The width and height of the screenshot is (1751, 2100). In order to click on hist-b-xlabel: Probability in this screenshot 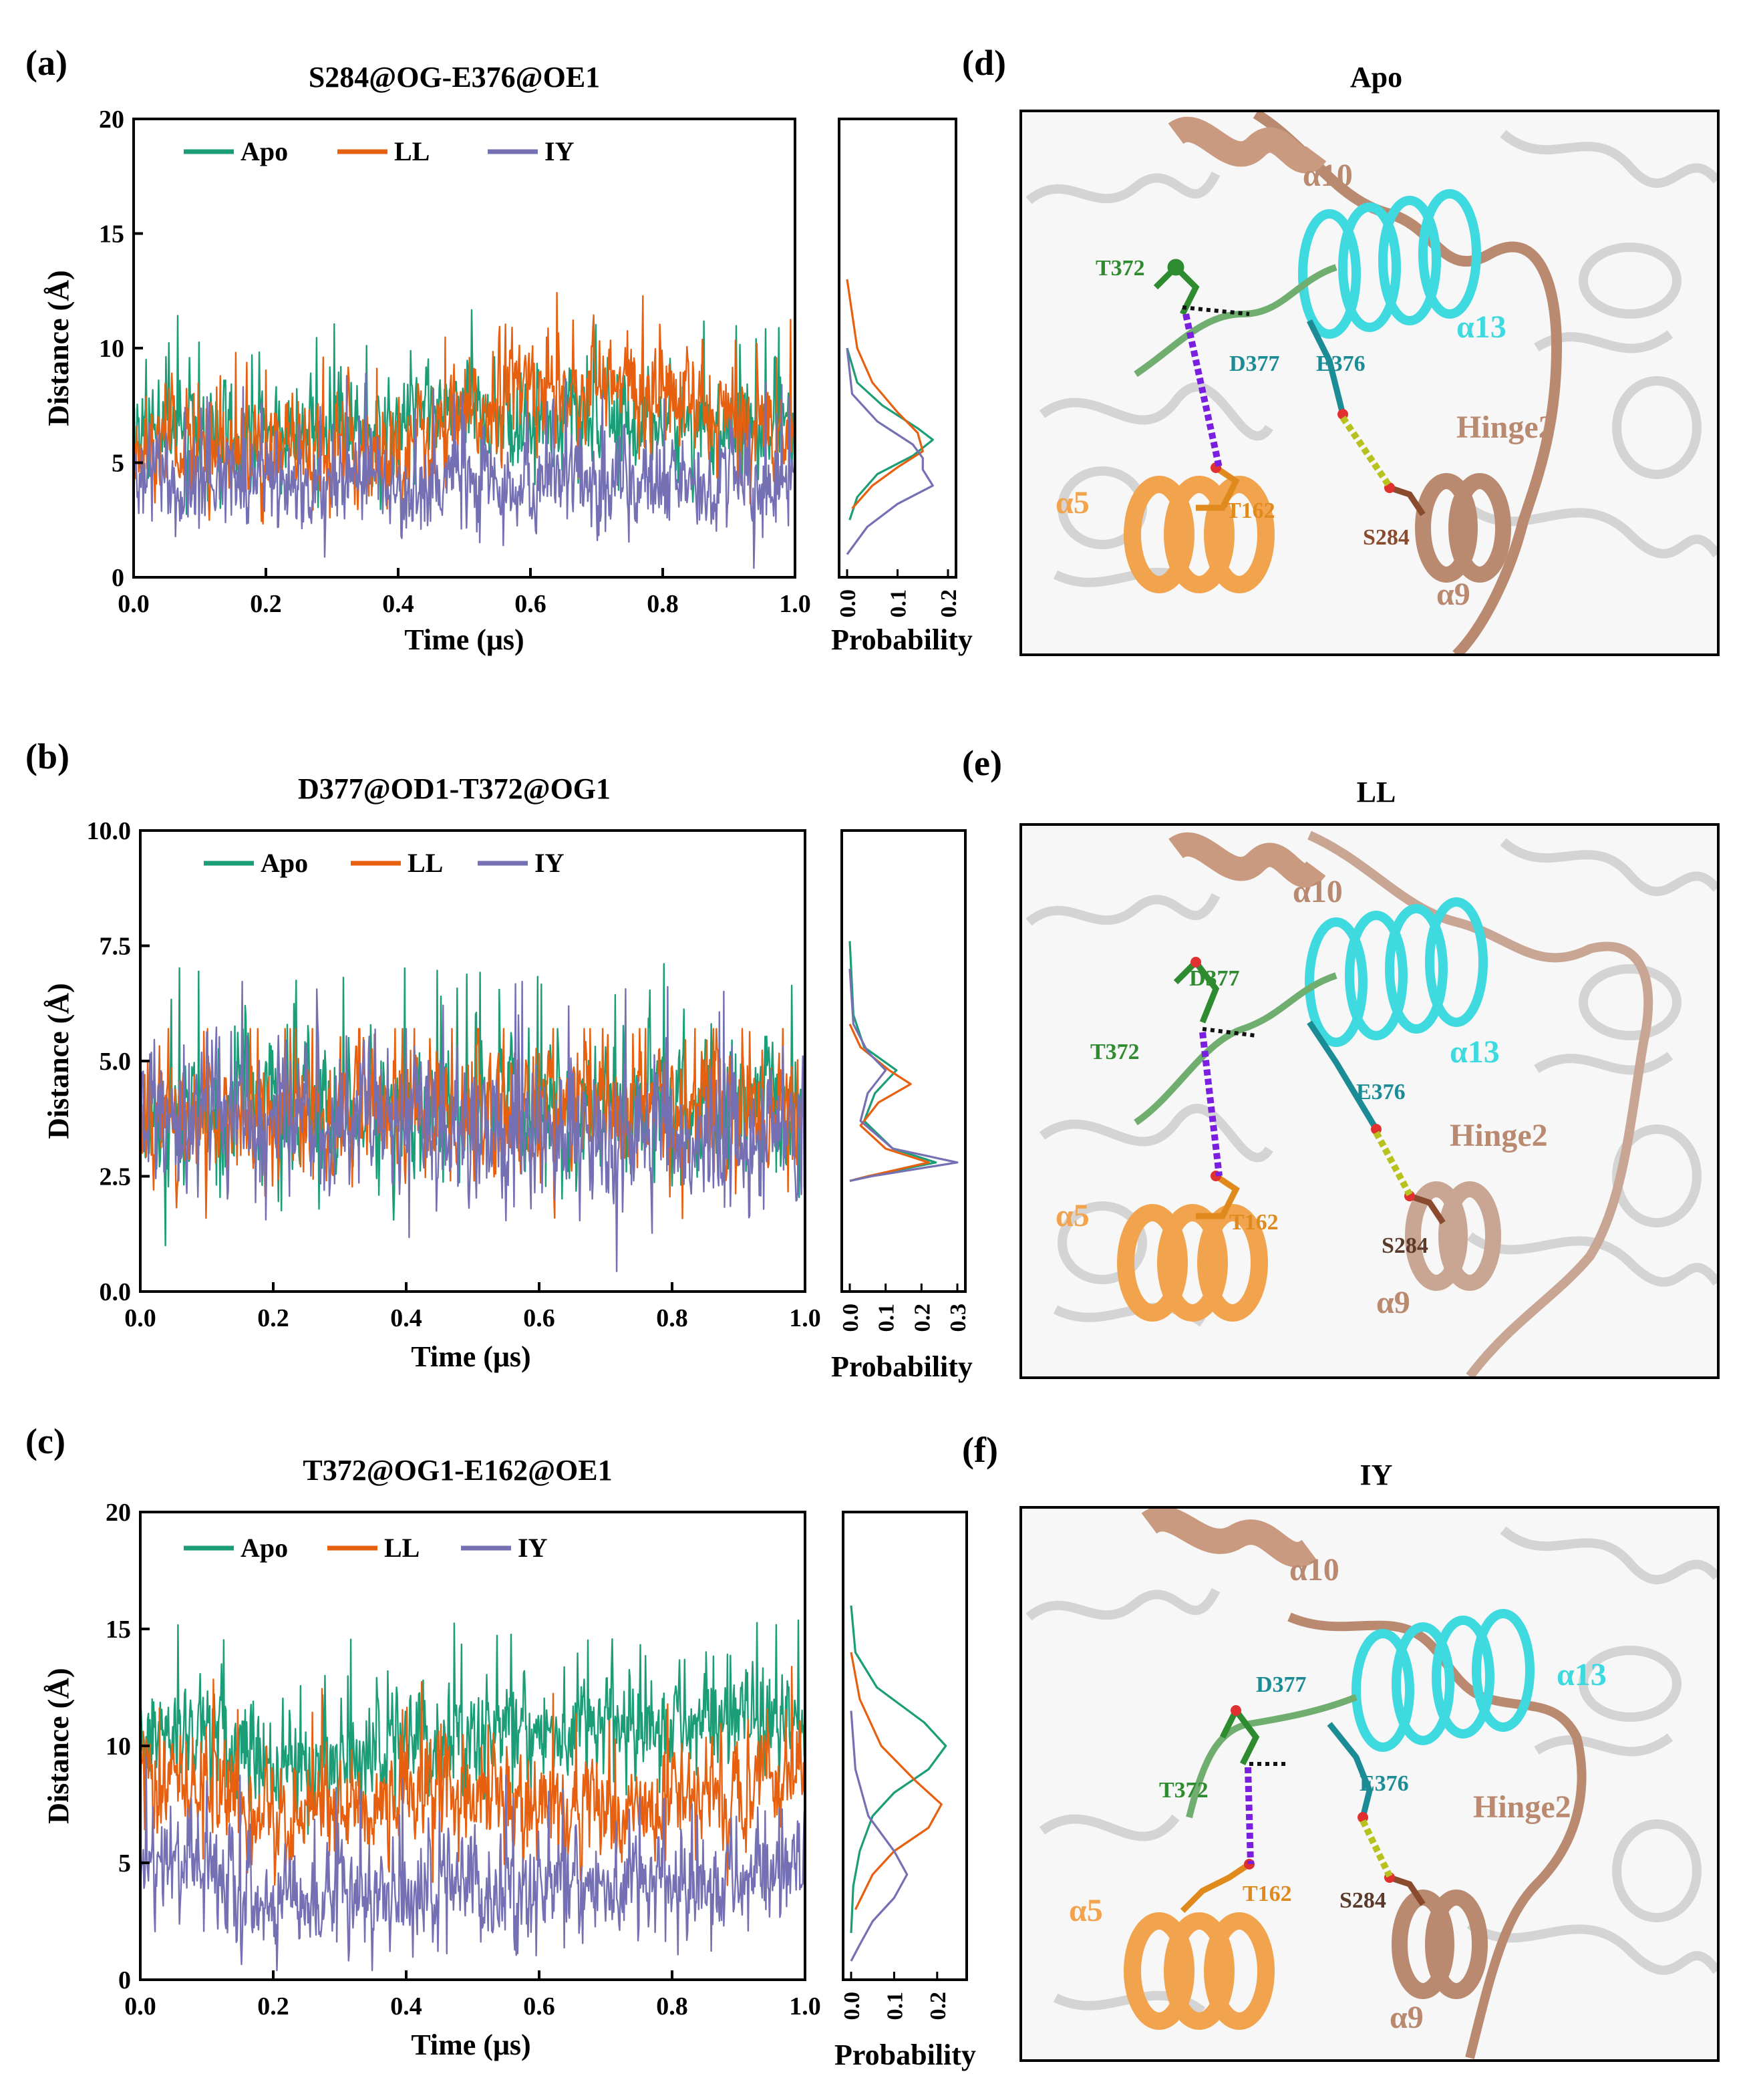, I will do `click(902, 1366)`.